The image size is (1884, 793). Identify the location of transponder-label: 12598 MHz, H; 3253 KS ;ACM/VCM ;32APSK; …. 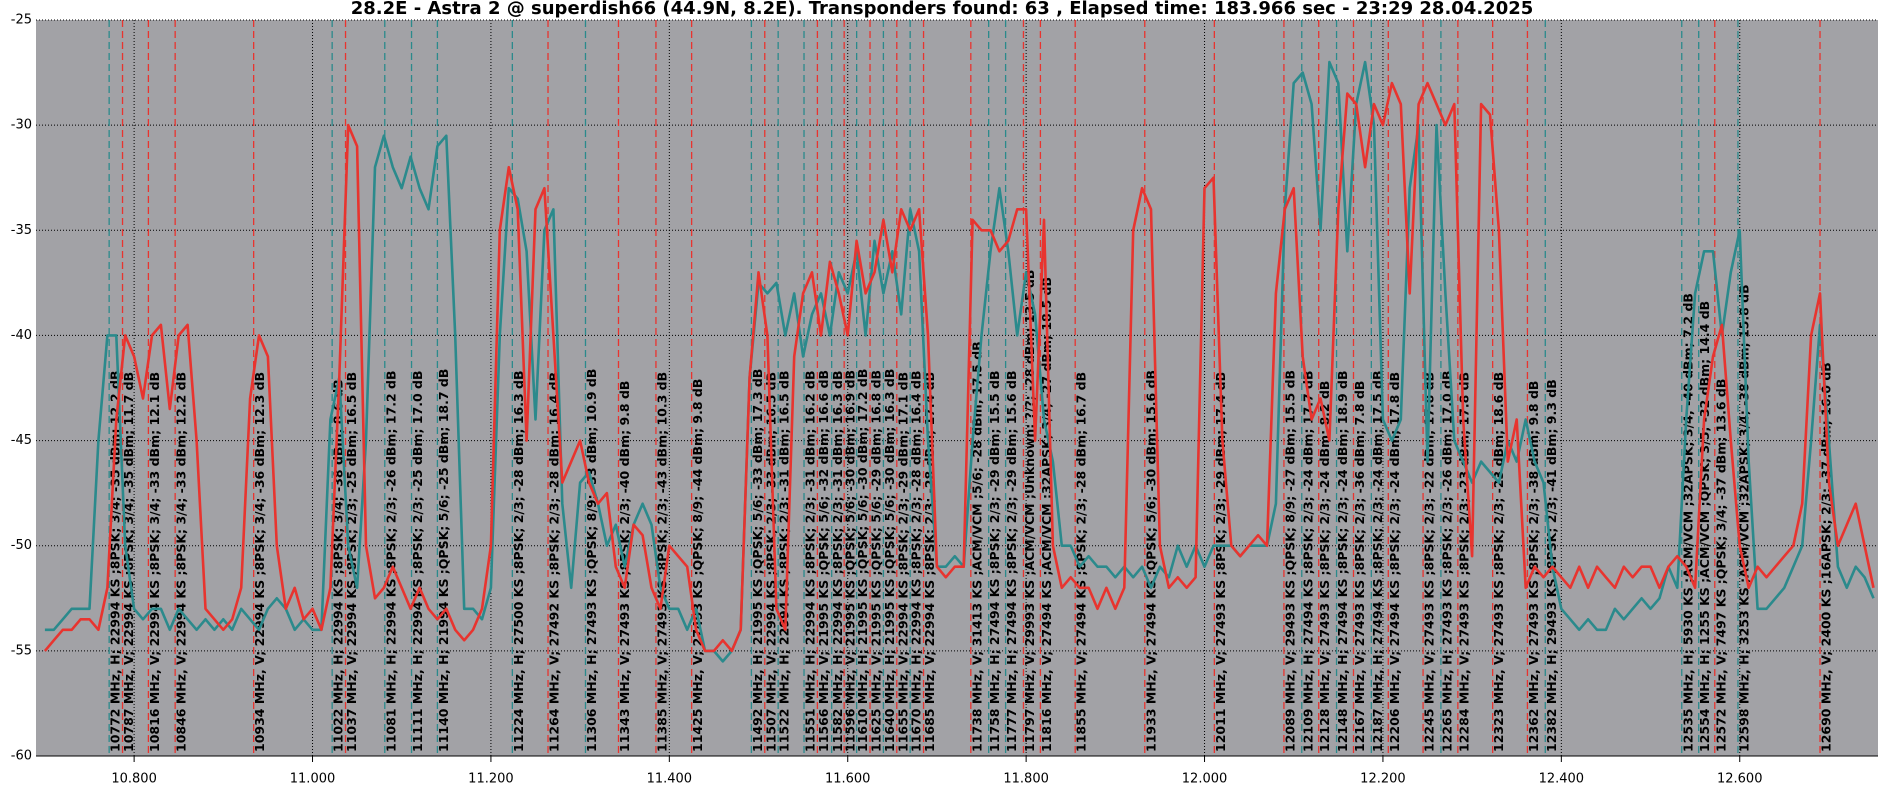
(1743, 518).